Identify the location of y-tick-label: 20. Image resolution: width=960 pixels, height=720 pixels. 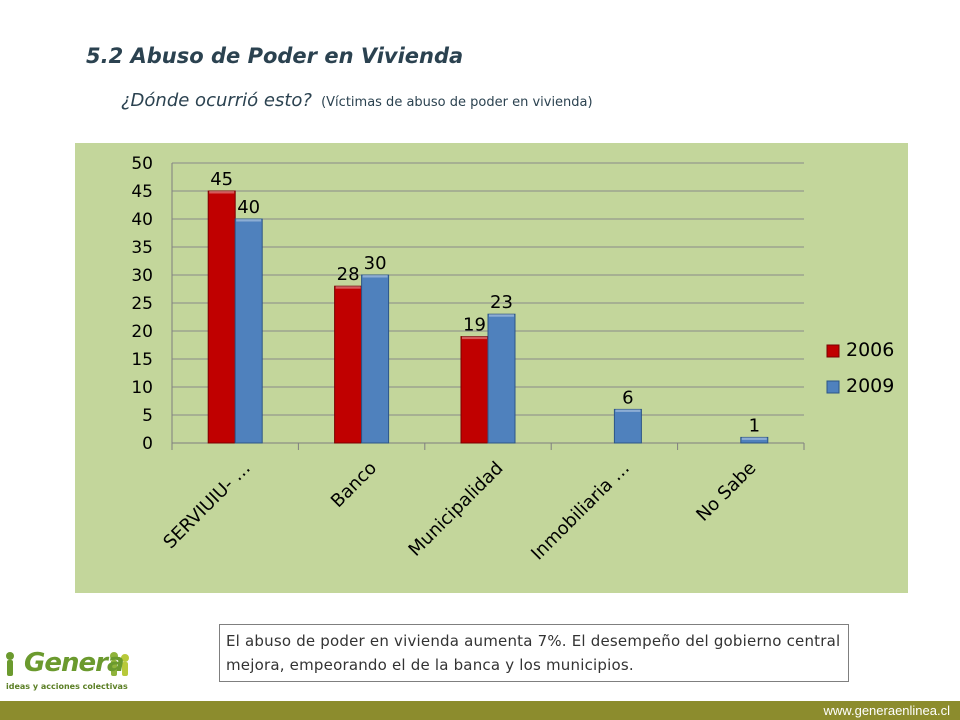
(142, 332).